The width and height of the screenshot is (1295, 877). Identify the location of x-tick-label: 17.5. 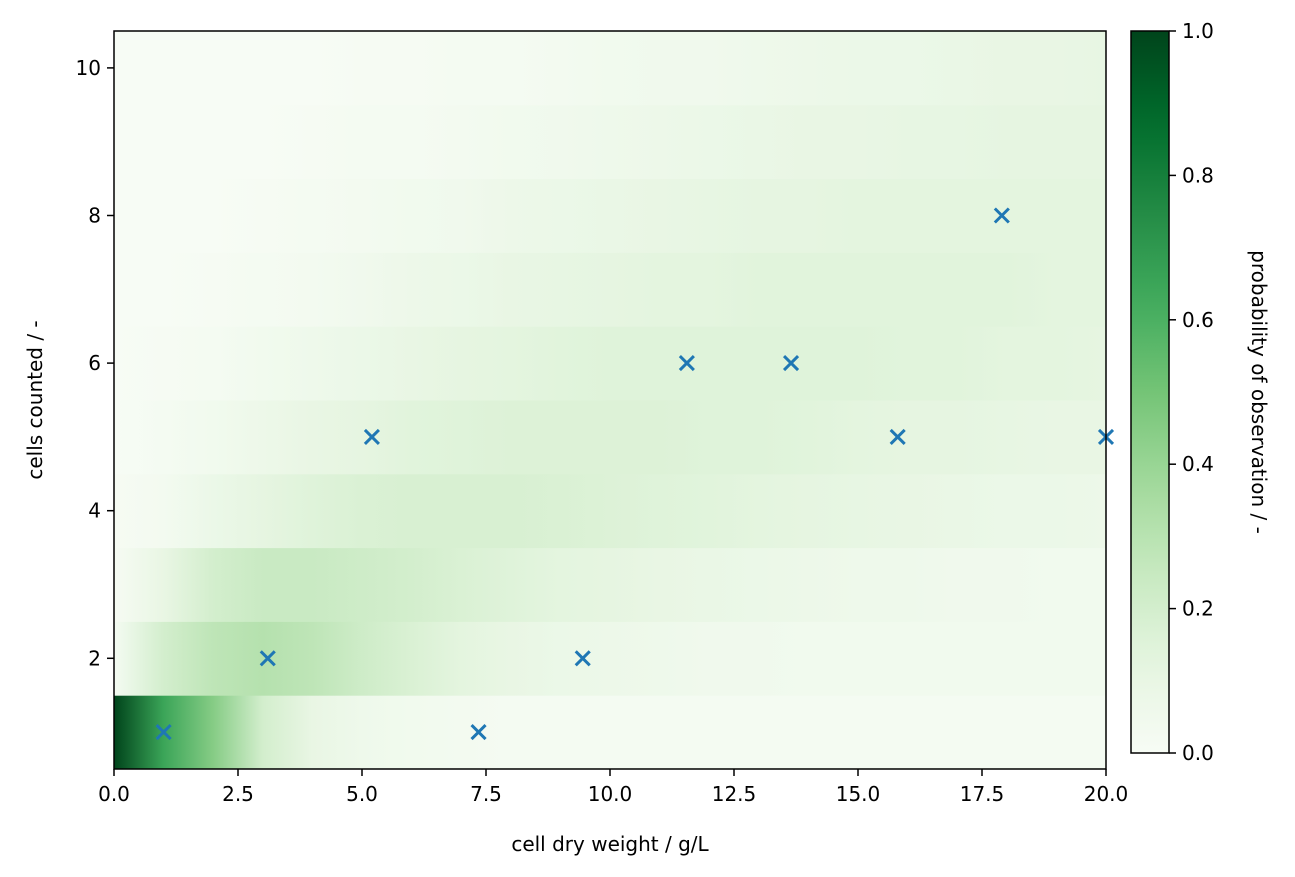
(982, 794).